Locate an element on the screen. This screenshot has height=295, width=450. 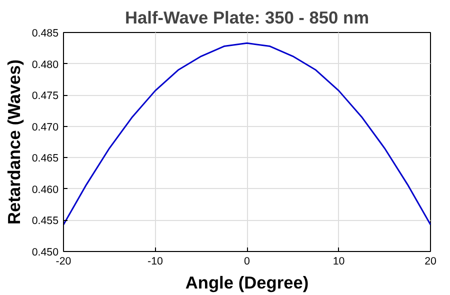
x-axis-title: Angle (Degree) is located at coordinates (247, 282).